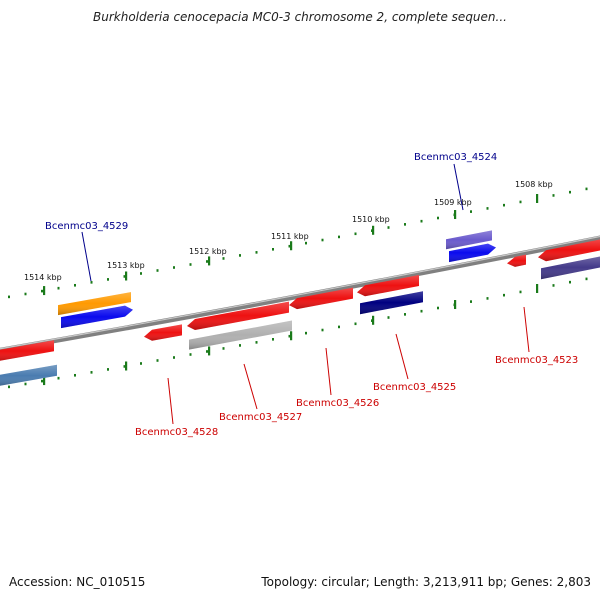 The height and width of the screenshot is (600, 600). Describe the element at coordinates (321, 298) in the screenshot. I see `feature-red-4526-shade` at that location.